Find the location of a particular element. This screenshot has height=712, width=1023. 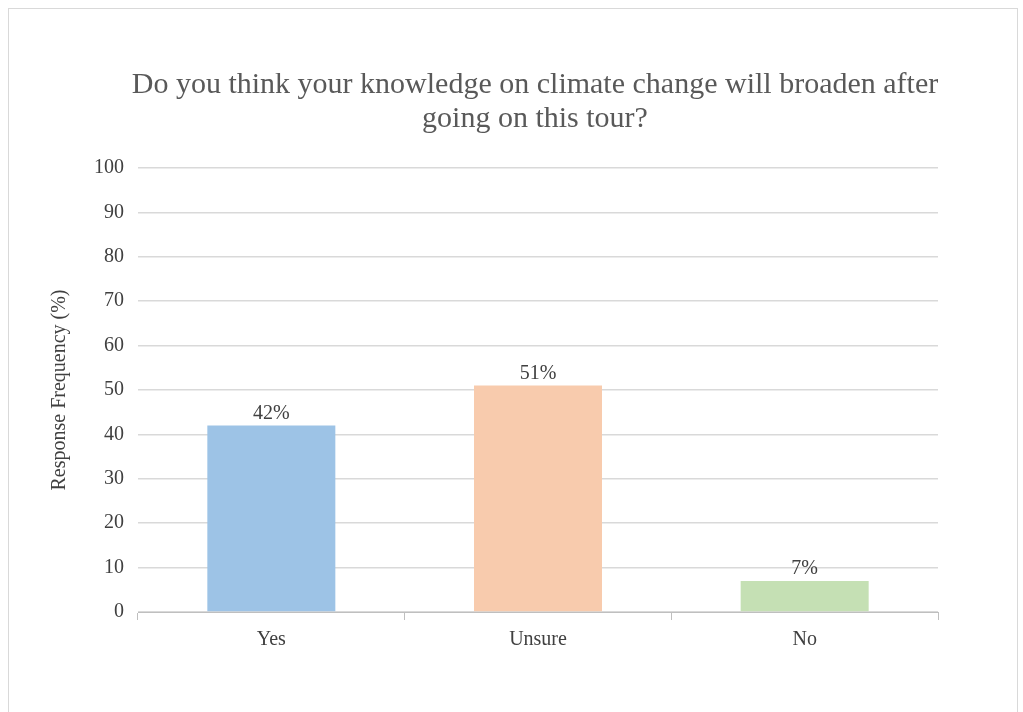

y-tick-label: 10 is located at coordinates (114, 565).